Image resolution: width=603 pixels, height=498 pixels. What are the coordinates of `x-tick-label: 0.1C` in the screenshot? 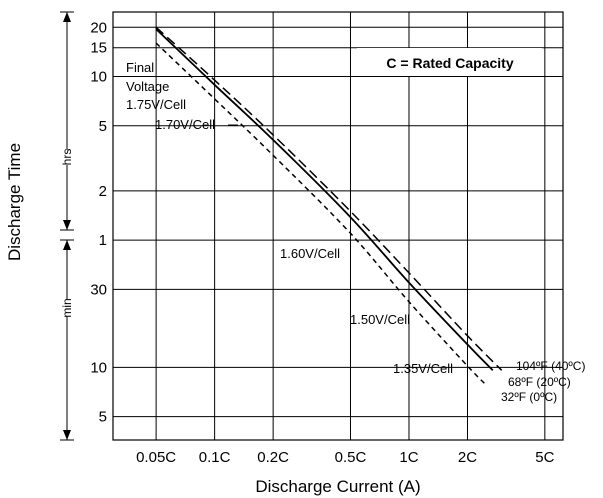 It's located at (215, 457).